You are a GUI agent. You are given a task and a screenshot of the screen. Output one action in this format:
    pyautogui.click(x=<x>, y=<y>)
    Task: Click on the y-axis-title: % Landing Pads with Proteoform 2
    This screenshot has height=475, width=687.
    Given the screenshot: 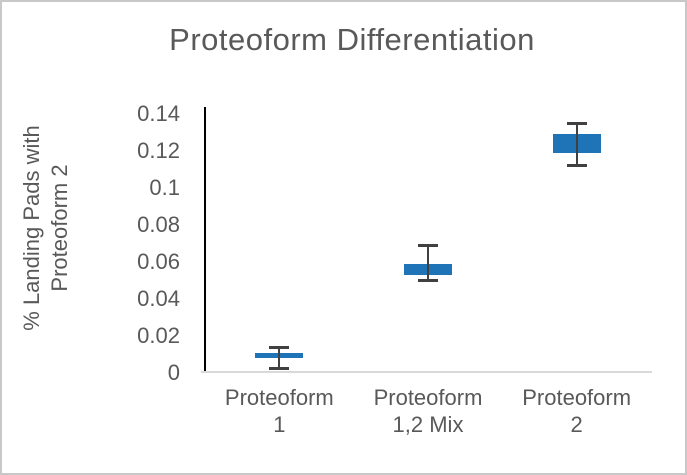 What is the action you would take?
    pyautogui.click(x=47, y=228)
    